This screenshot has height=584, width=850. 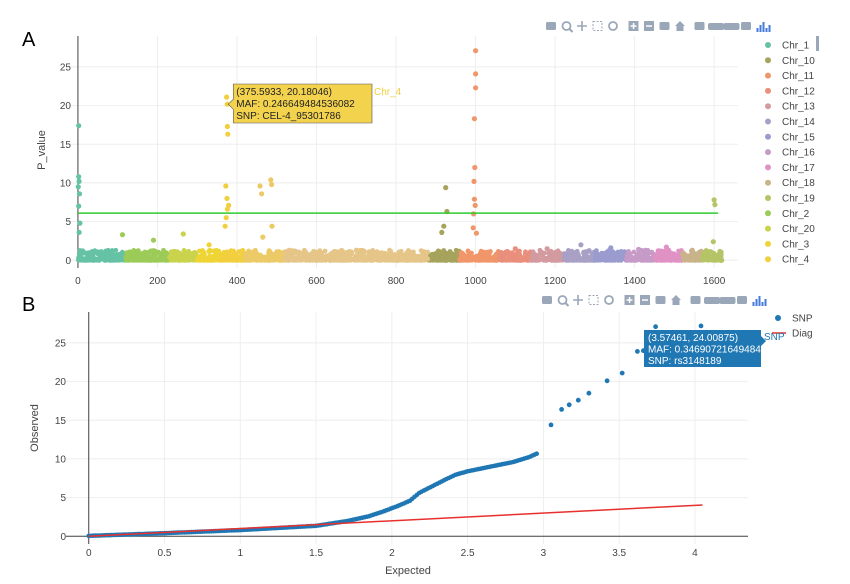 What do you see at coordinates (790, 153) in the screenshot?
I see `legend-item: Chr_16` at bounding box center [790, 153].